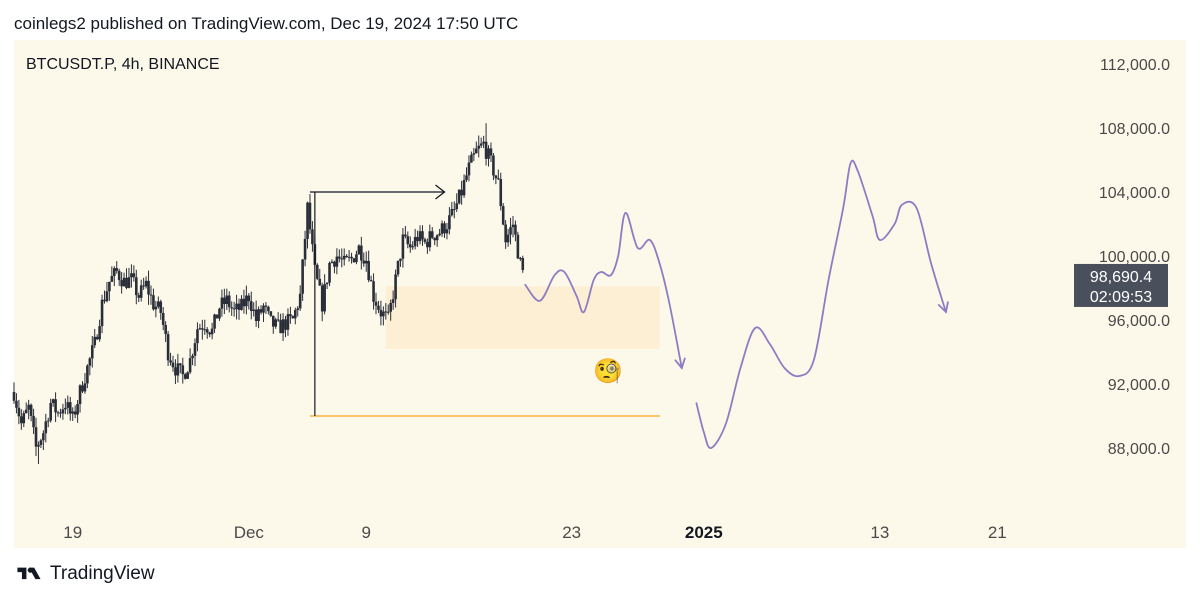  What do you see at coordinates (365, 532) in the screenshot?
I see `x-tick-label: 9` at bounding box center [365, 532].